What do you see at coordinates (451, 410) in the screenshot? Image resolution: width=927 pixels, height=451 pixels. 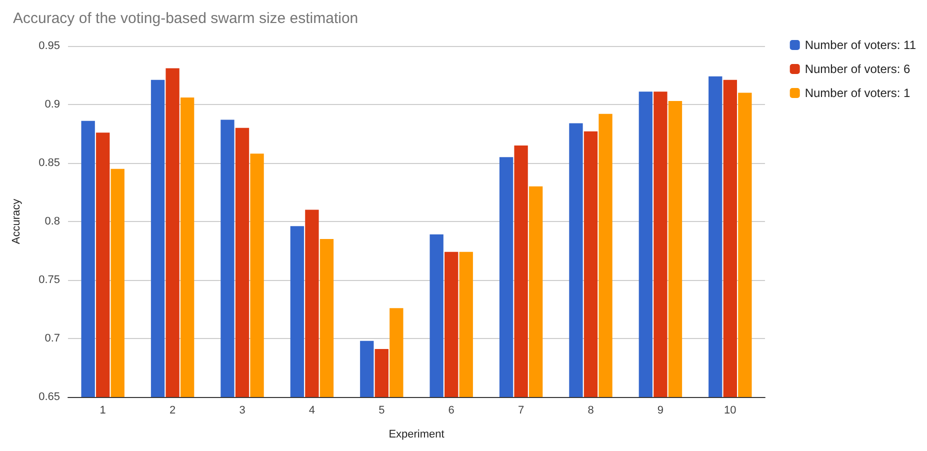 I see `x-tick-label: 6` at bounding box center [451, 410].